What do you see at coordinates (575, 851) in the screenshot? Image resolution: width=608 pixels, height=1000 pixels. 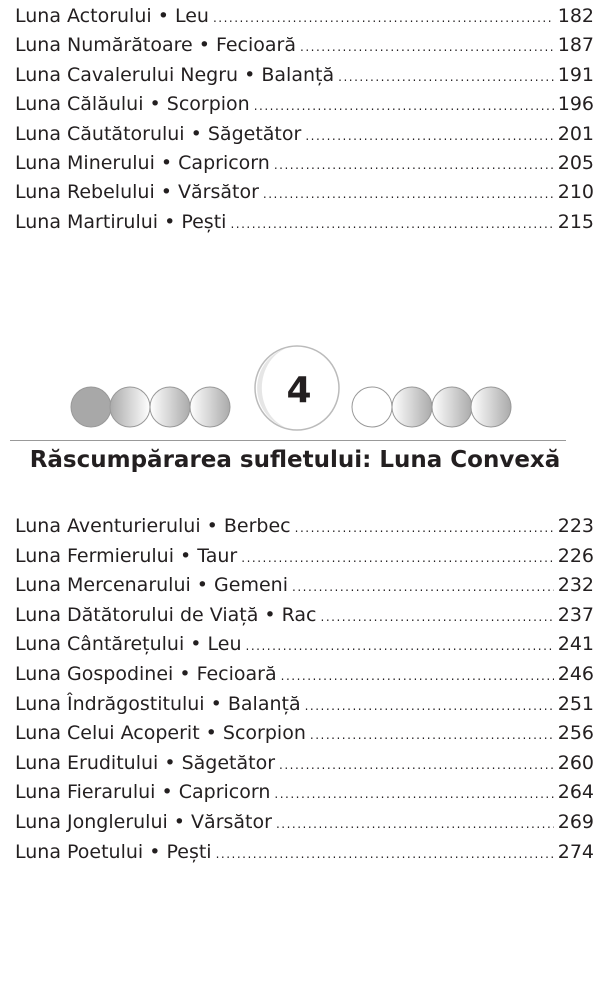 I see `entry-page-number: 274` at bounding box center [575, 851].